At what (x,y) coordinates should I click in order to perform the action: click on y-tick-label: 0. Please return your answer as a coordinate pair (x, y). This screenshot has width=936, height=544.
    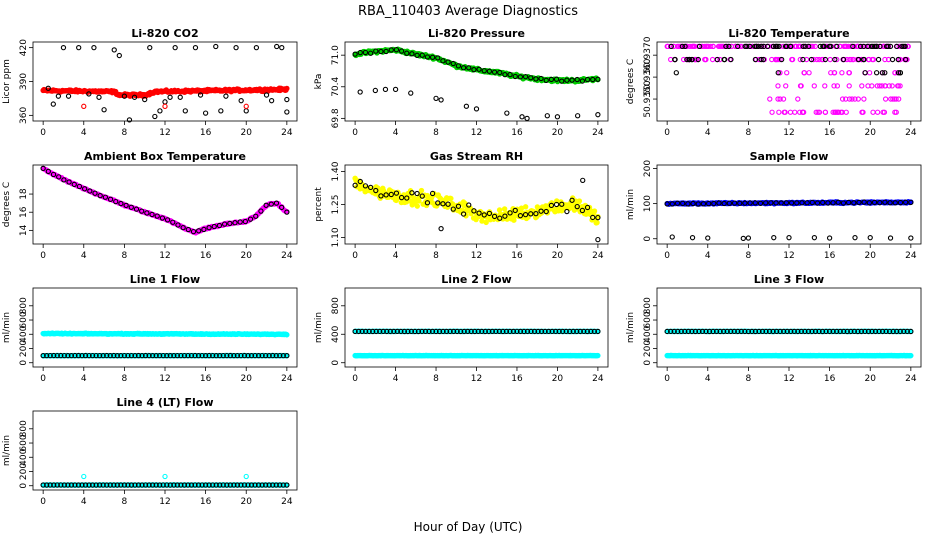
    Looking at the image, I should click on (648, 239).